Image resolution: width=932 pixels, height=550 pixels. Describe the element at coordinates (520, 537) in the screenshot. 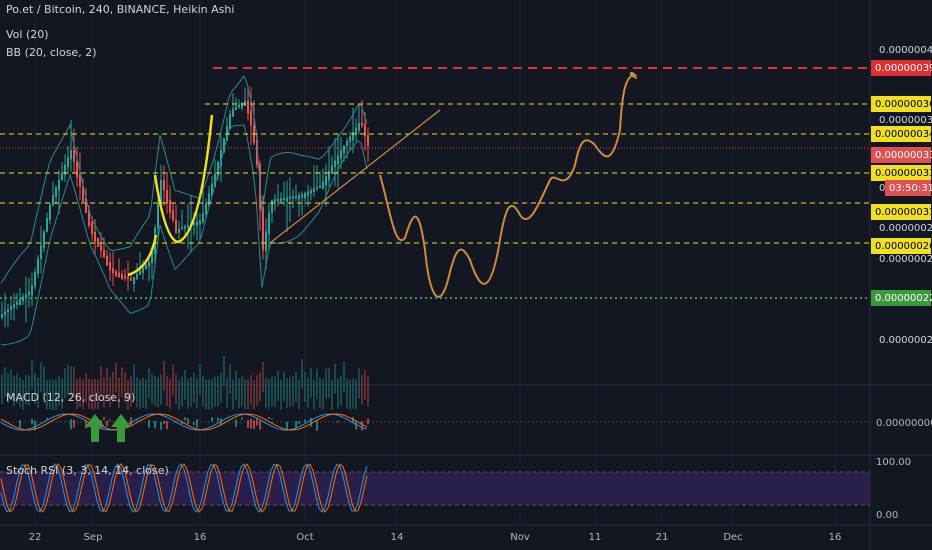

I see `time-label: Nov` at that location.